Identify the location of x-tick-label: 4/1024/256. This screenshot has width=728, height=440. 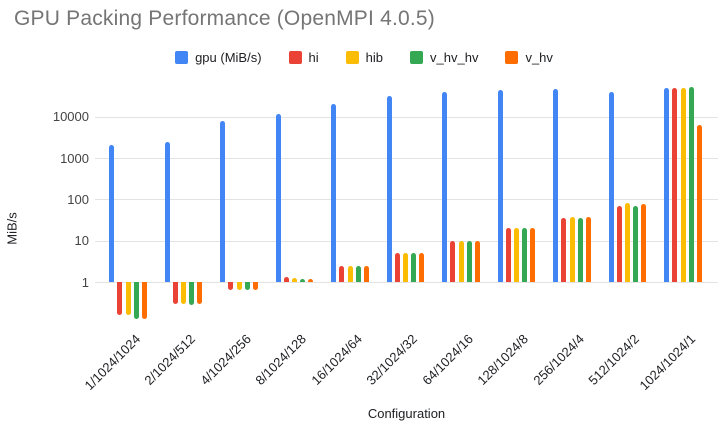
(225, 359).